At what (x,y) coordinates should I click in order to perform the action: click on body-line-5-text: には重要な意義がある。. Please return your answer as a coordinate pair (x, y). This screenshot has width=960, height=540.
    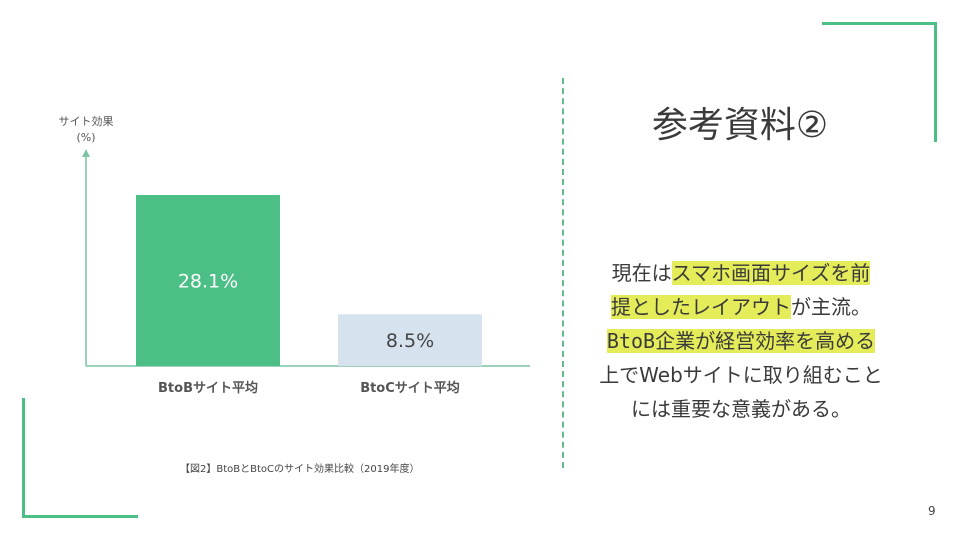
    Looking at the image, I should click on (741, 409).